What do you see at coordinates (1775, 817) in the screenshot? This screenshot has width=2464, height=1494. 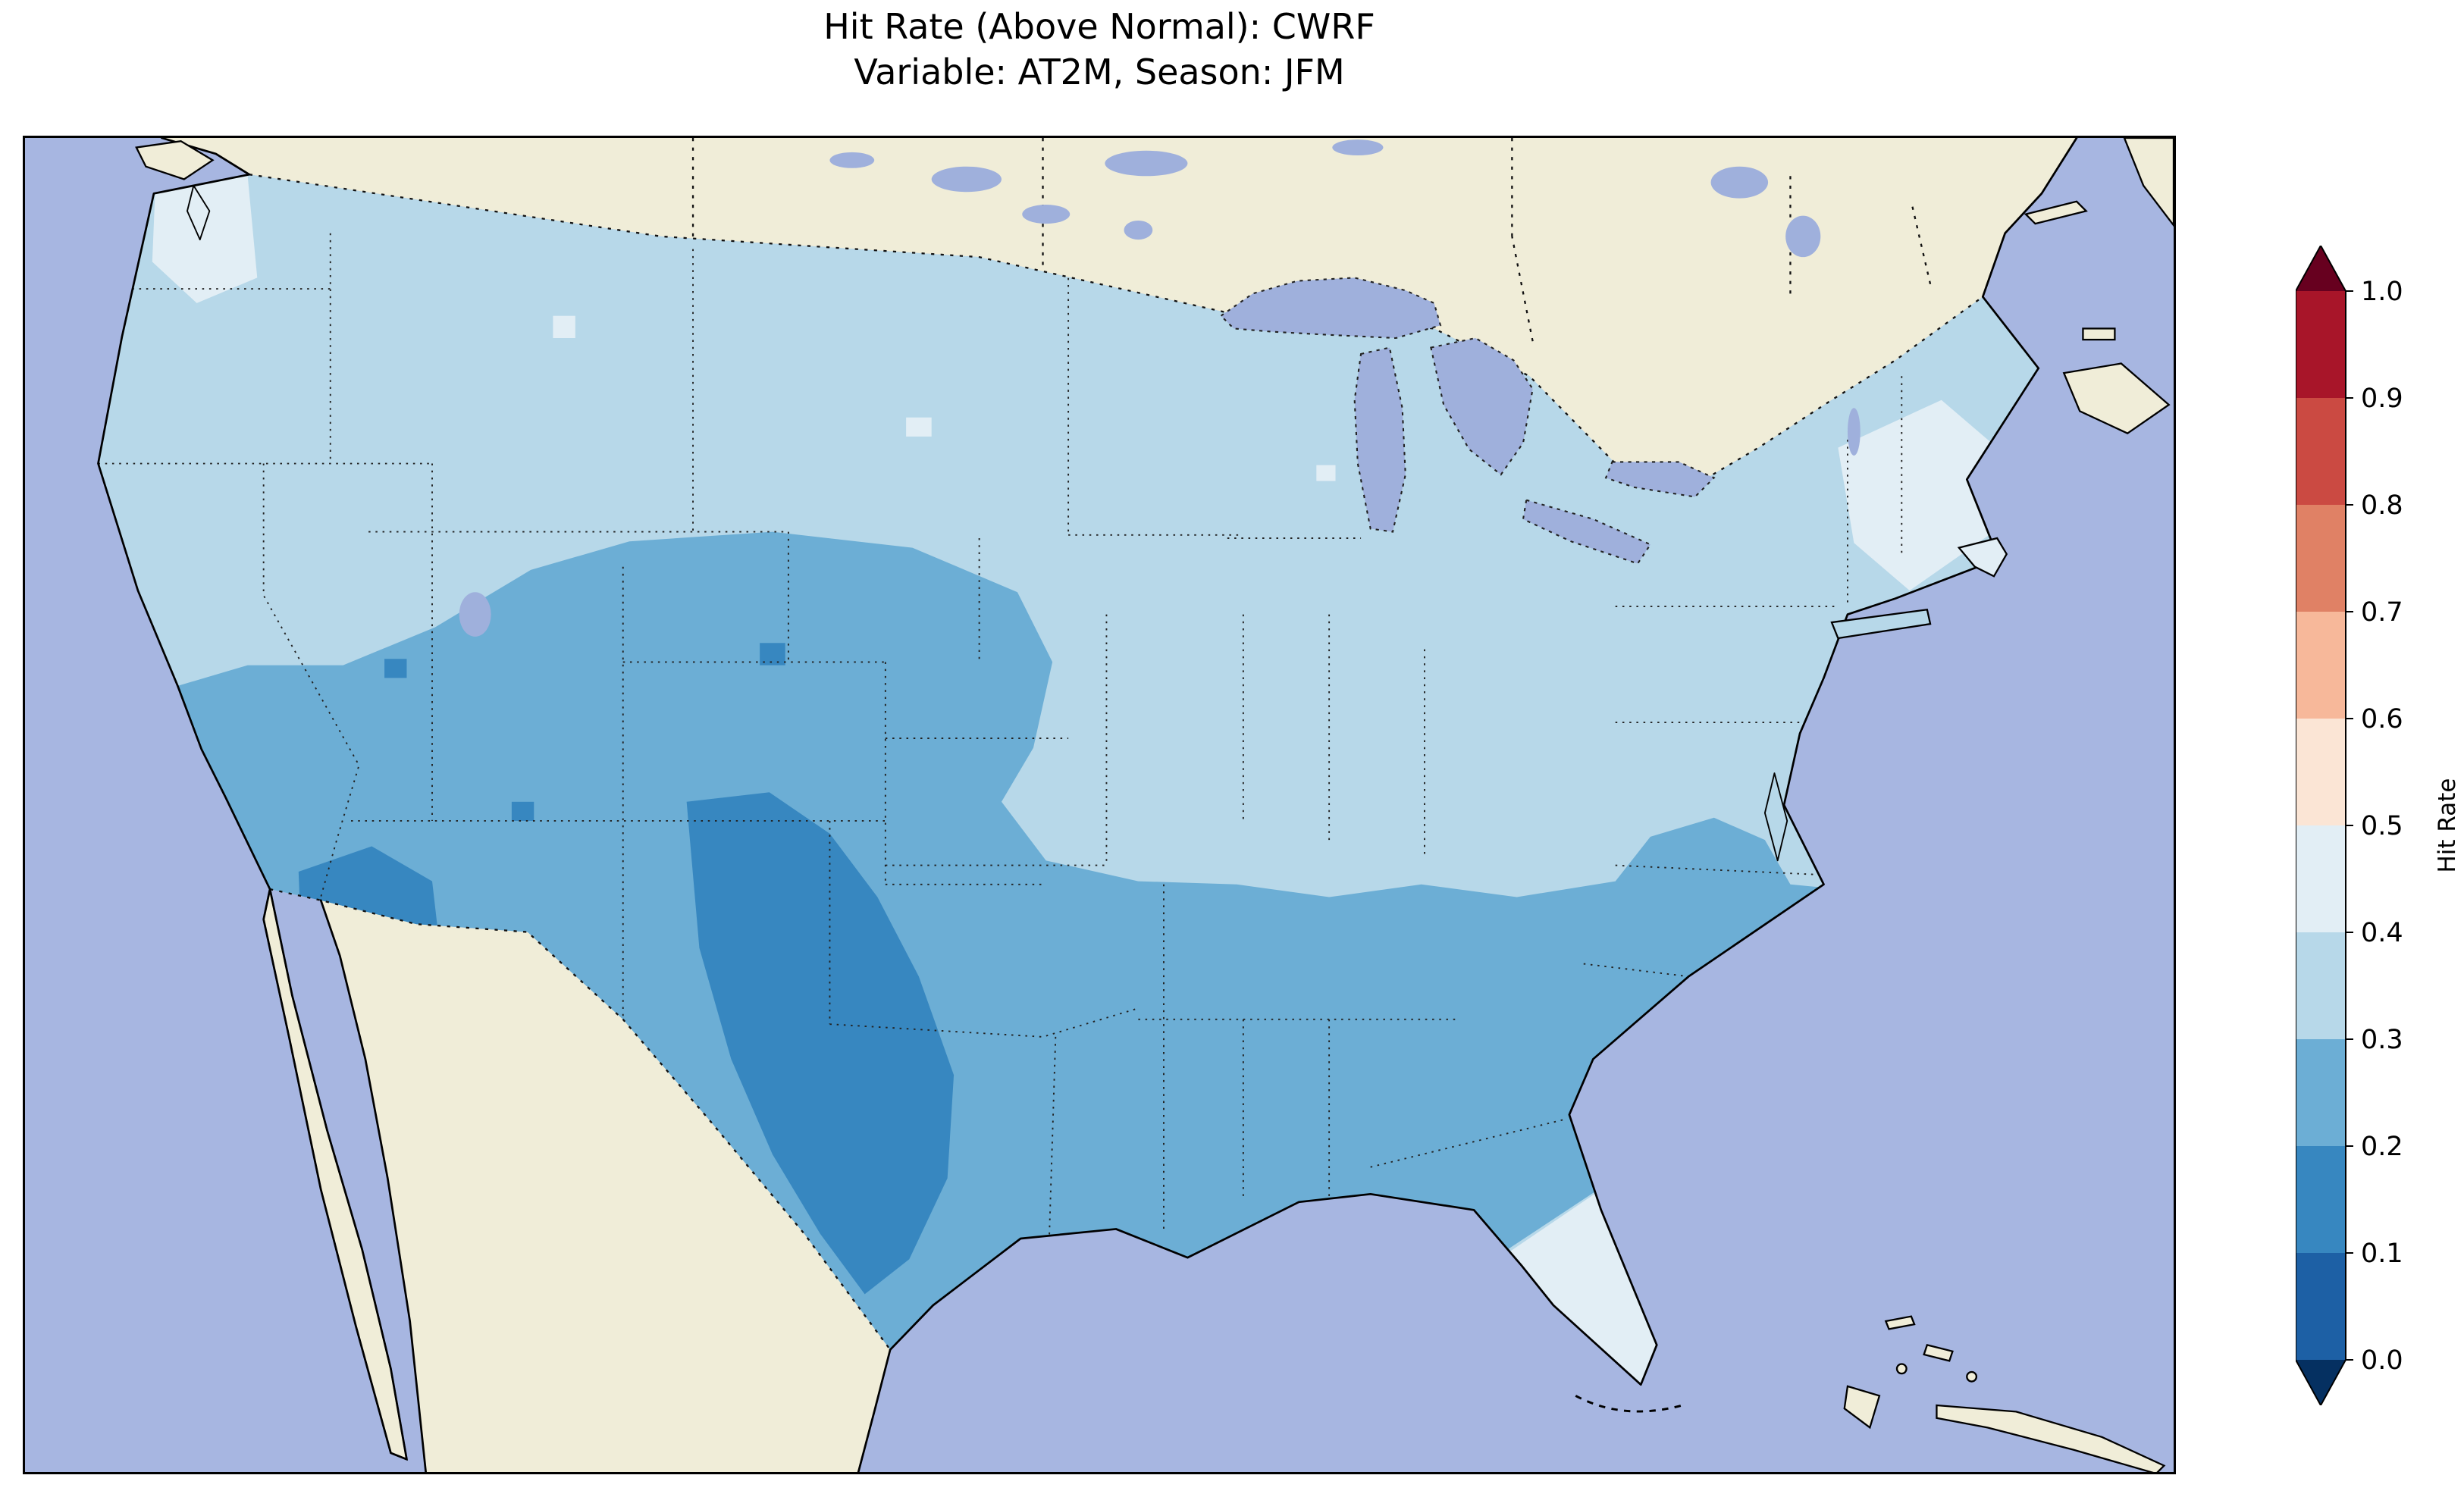 I see `chesapeake-bay` at bounding box center [1775, 817].